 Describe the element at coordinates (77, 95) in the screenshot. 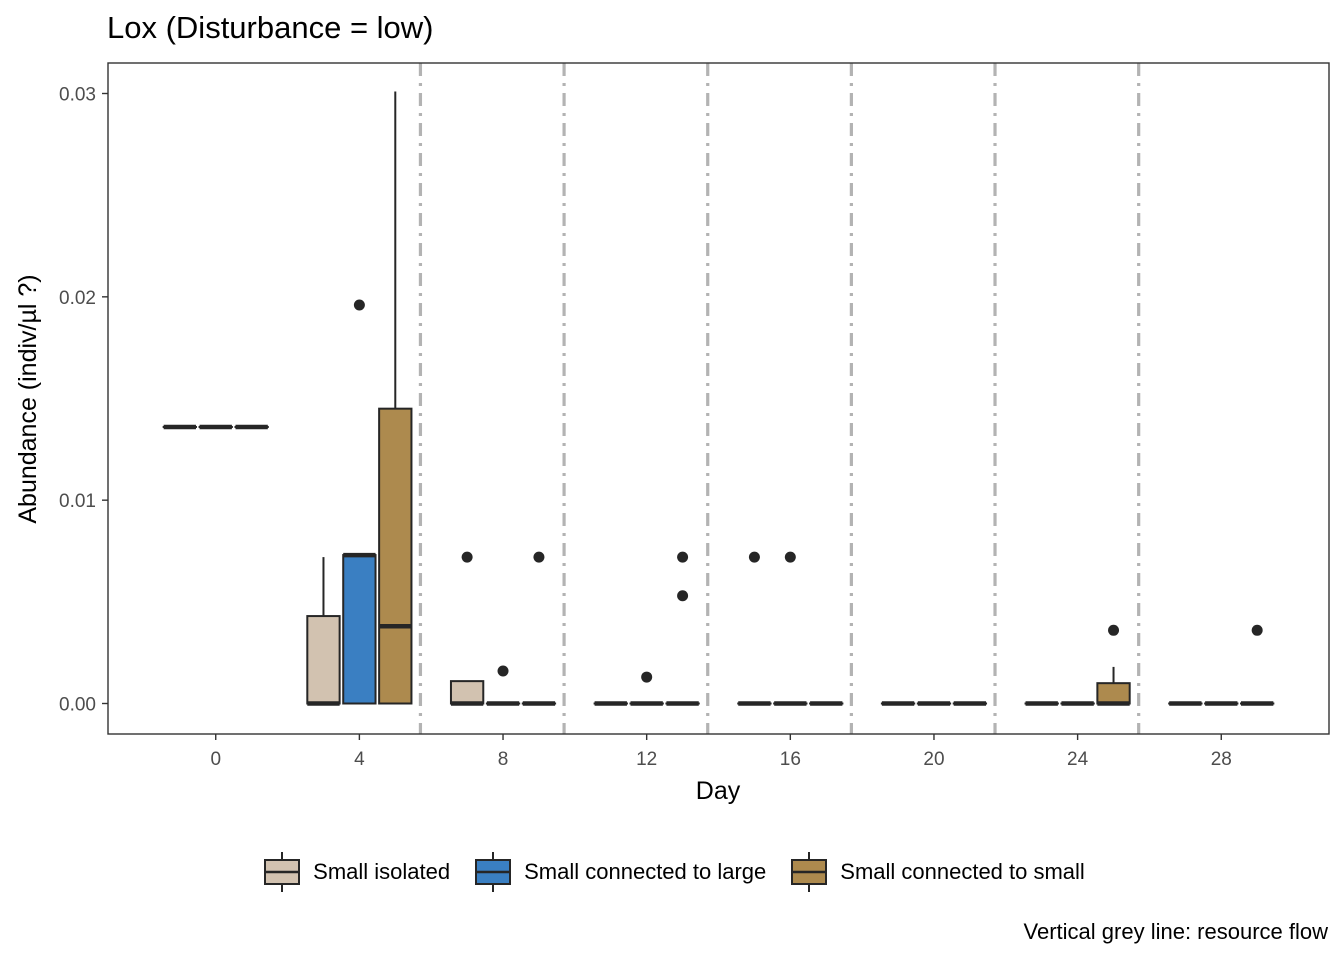

I see `y-tick-label: 0.03` at that location.